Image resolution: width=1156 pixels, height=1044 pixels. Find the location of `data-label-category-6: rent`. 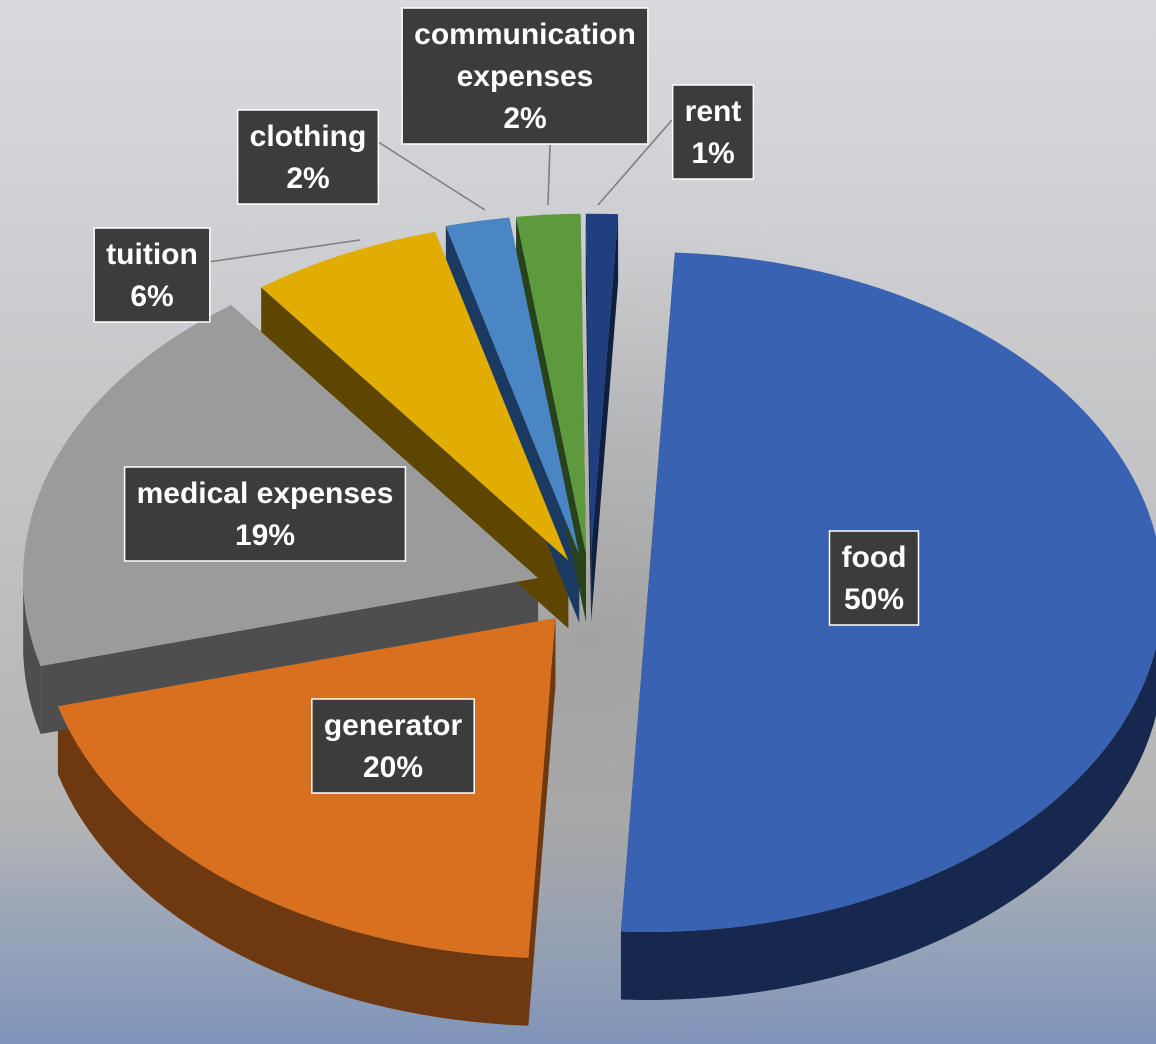

data-label-category-6: rent is located at coordinates (713, 111).